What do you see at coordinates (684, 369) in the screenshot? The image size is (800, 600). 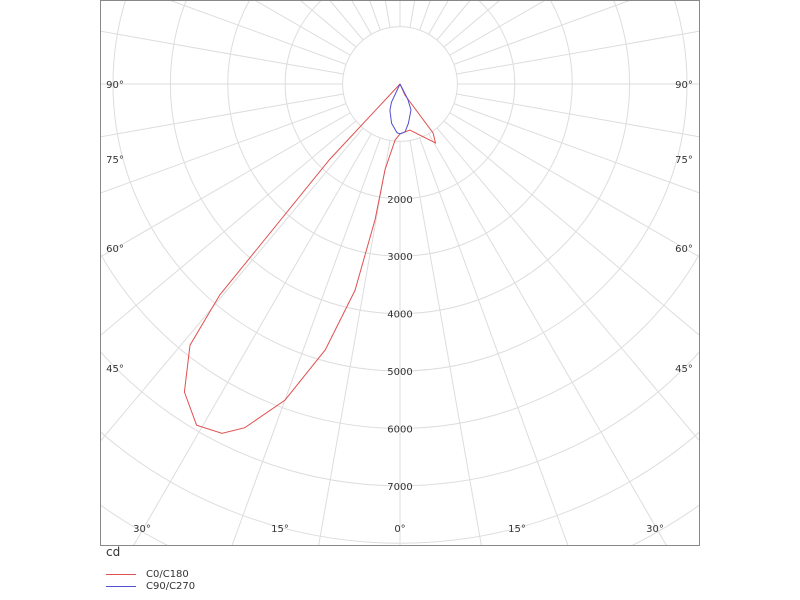 I see `angle-label-right: 45°` at bounding box center [684, 369].